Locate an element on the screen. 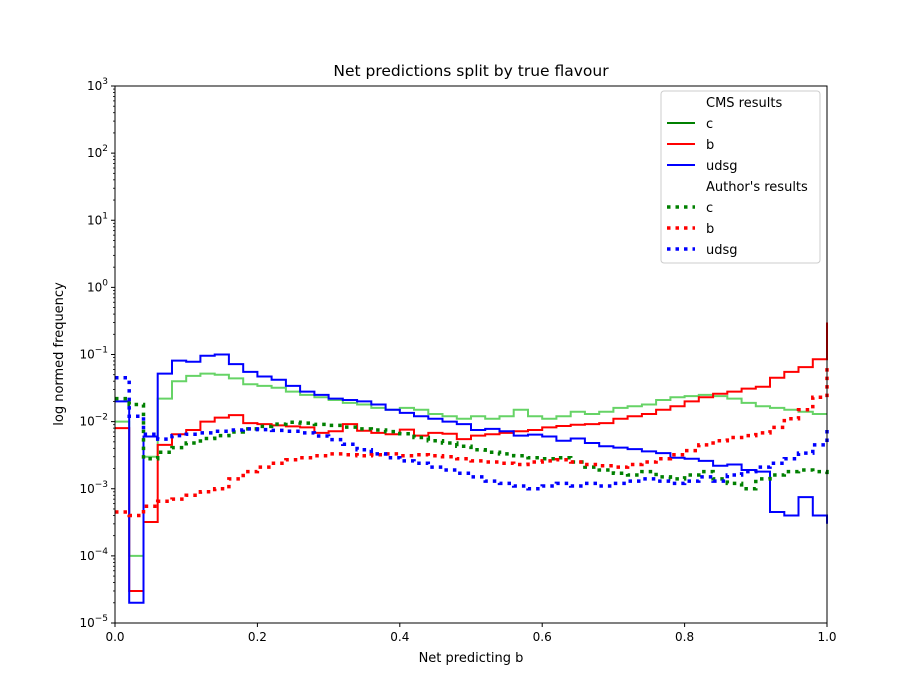  x-tick-label: 0.8 is located at coordinates (684, 637).